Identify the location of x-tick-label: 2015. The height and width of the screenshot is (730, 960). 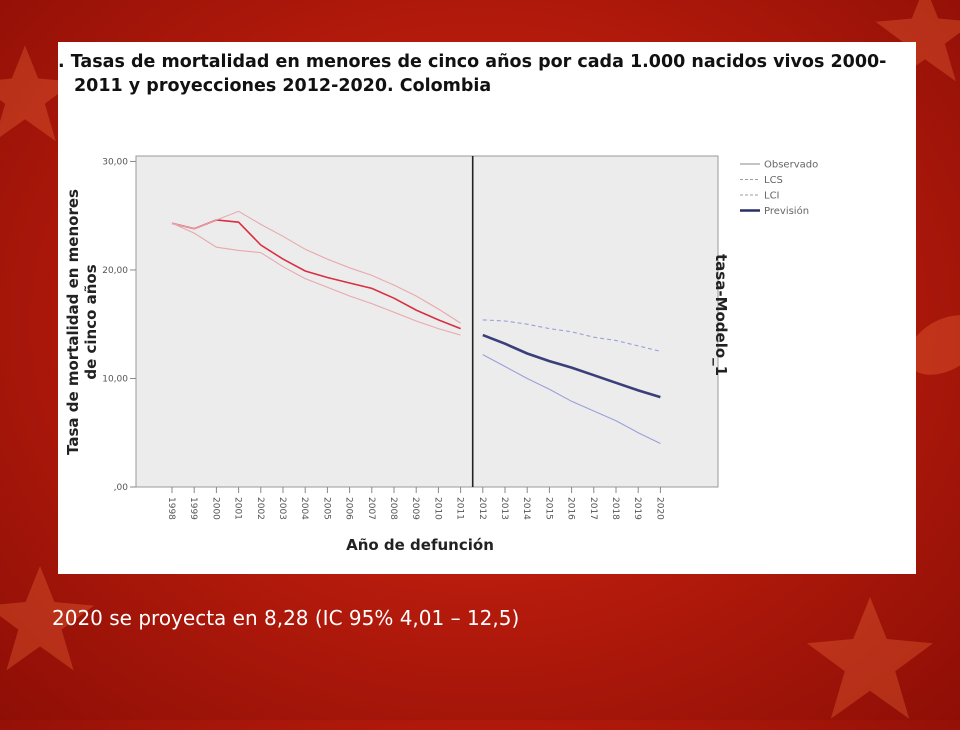
(548, 508).